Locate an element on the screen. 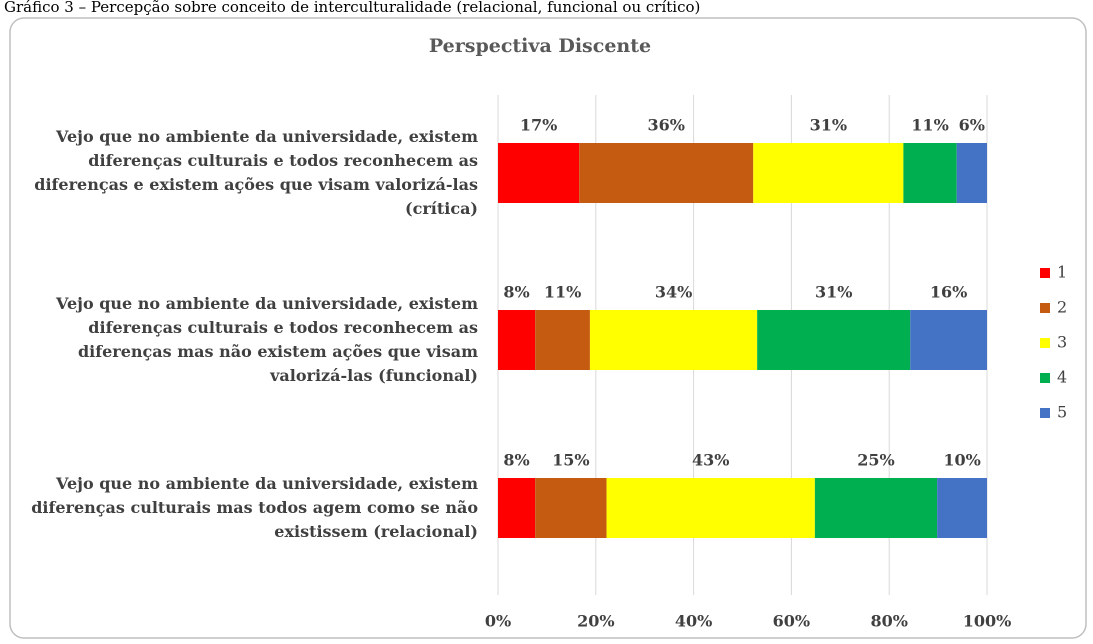 The width and height of the screenshot is (1093, 644). data-label: 36% is located at coordinates (665, 125).